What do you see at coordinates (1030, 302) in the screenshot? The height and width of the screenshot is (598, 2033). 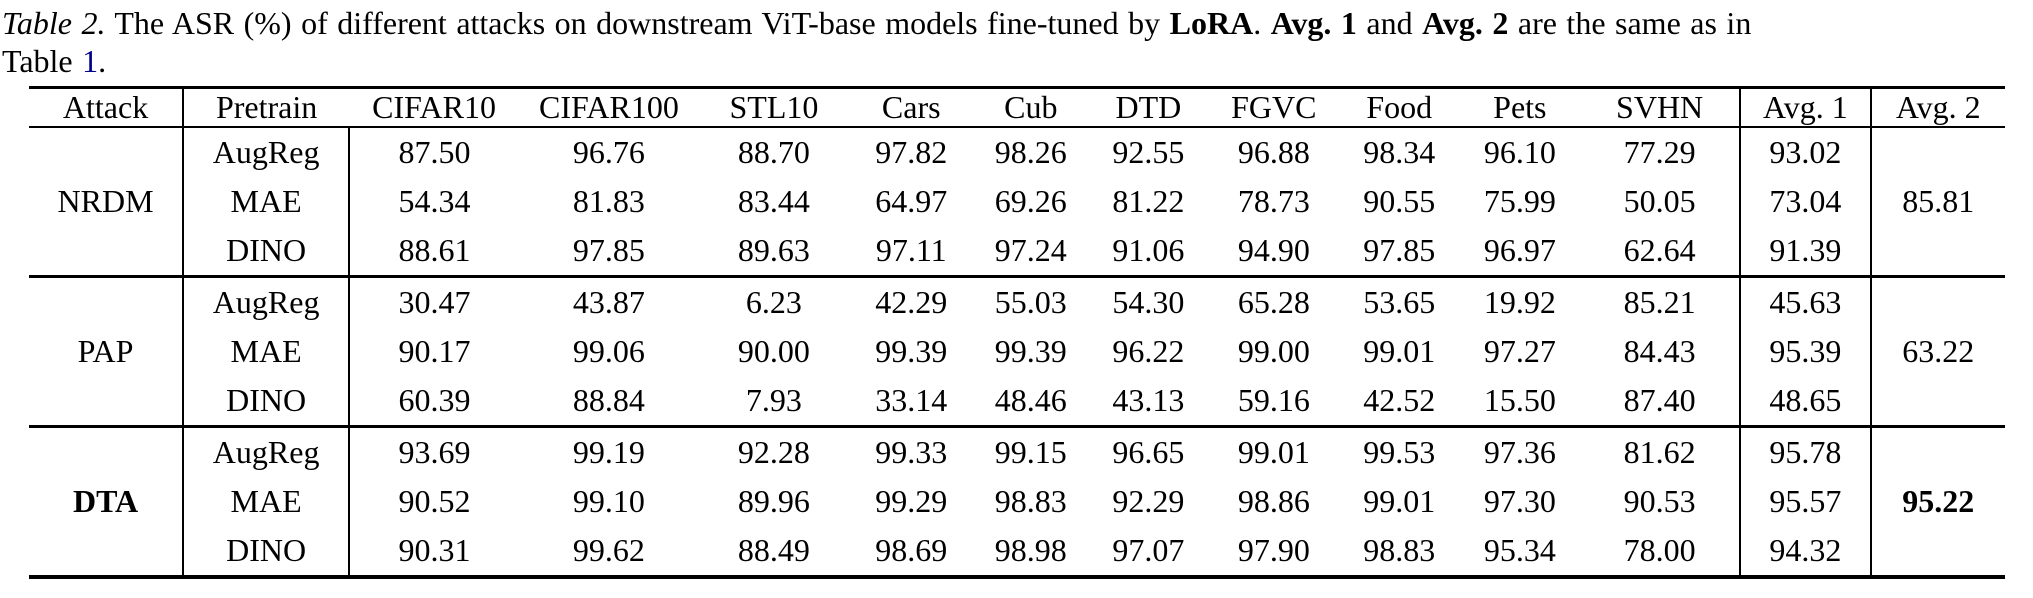 I see `asr-value-cell: 55.03` at bounding box center [1030, 302].